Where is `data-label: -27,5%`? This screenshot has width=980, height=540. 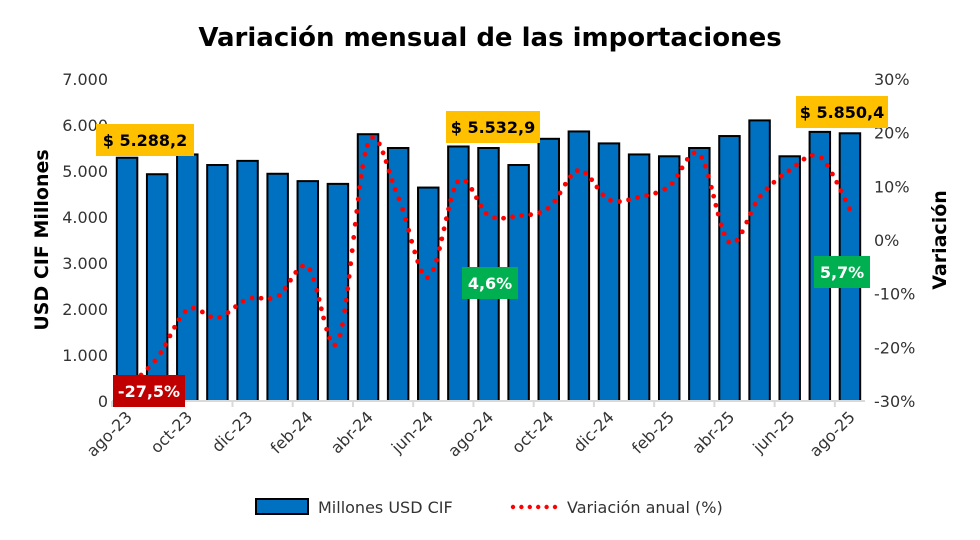 data-label: -27,5% is located at coordinates (149, 391).